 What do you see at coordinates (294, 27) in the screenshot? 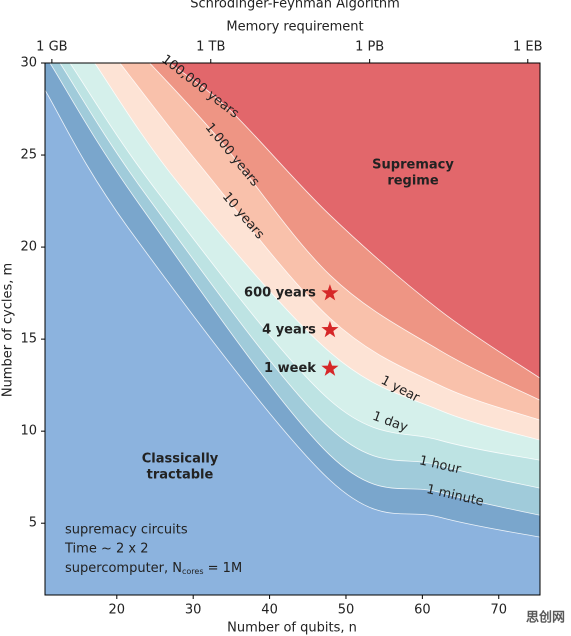
I see `top-axis-label: Memory requirement` at bounding box center [294, 27].